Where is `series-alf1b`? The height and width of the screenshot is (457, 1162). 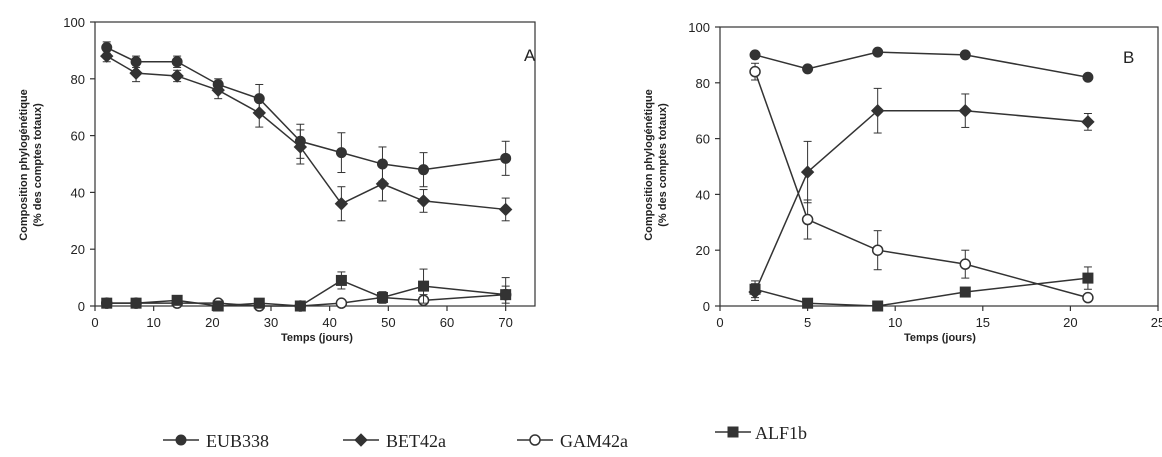 series-alf1b is located at coordinates (921, 289).